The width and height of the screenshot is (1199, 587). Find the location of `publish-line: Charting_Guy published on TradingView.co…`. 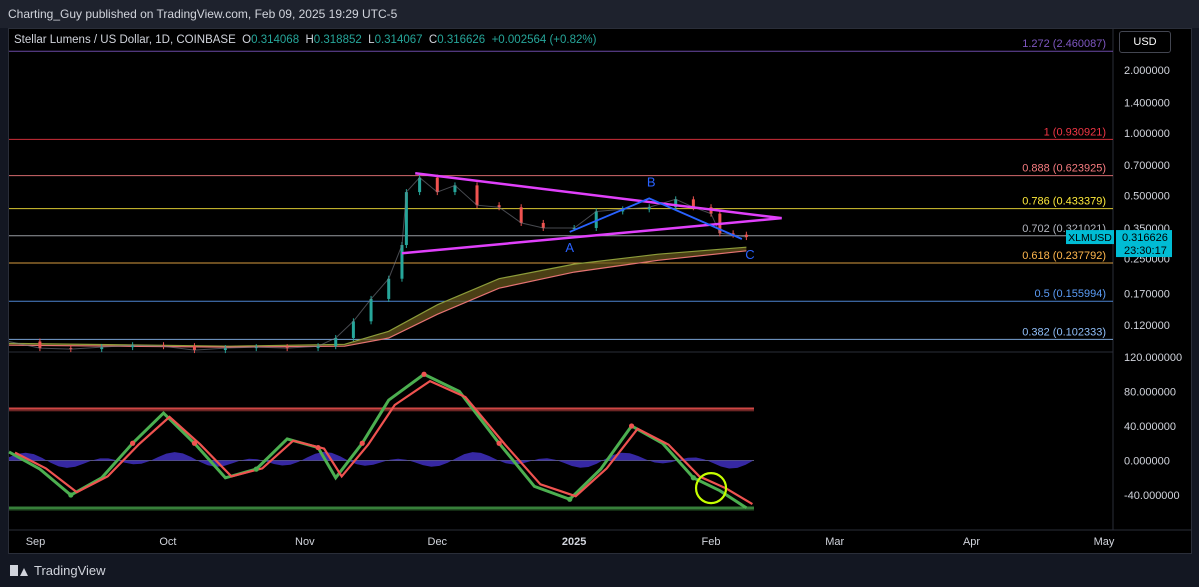

publish-line: Charting_Guy published on TradingView.co… is located at coordinates (203, 14).